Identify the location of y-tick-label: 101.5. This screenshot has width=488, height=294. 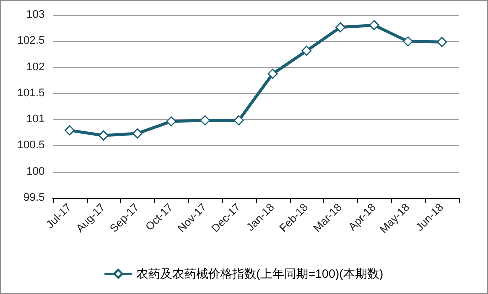
(31, 93).